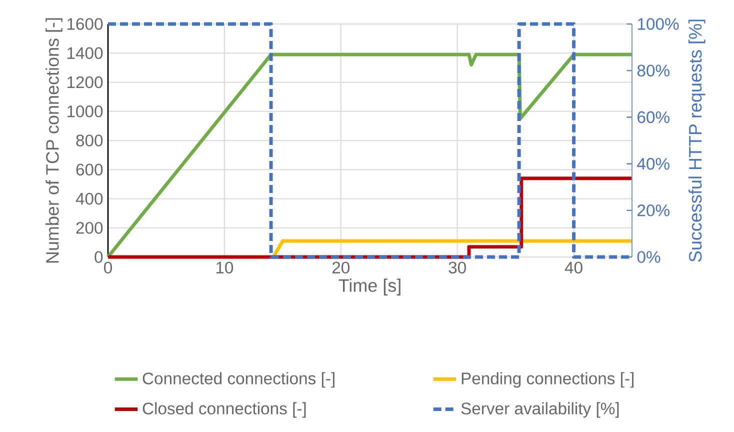 The image size is (734, 432). I want to click on y2-axis-title: Successful HTTP requests [%], so click(697, 141).